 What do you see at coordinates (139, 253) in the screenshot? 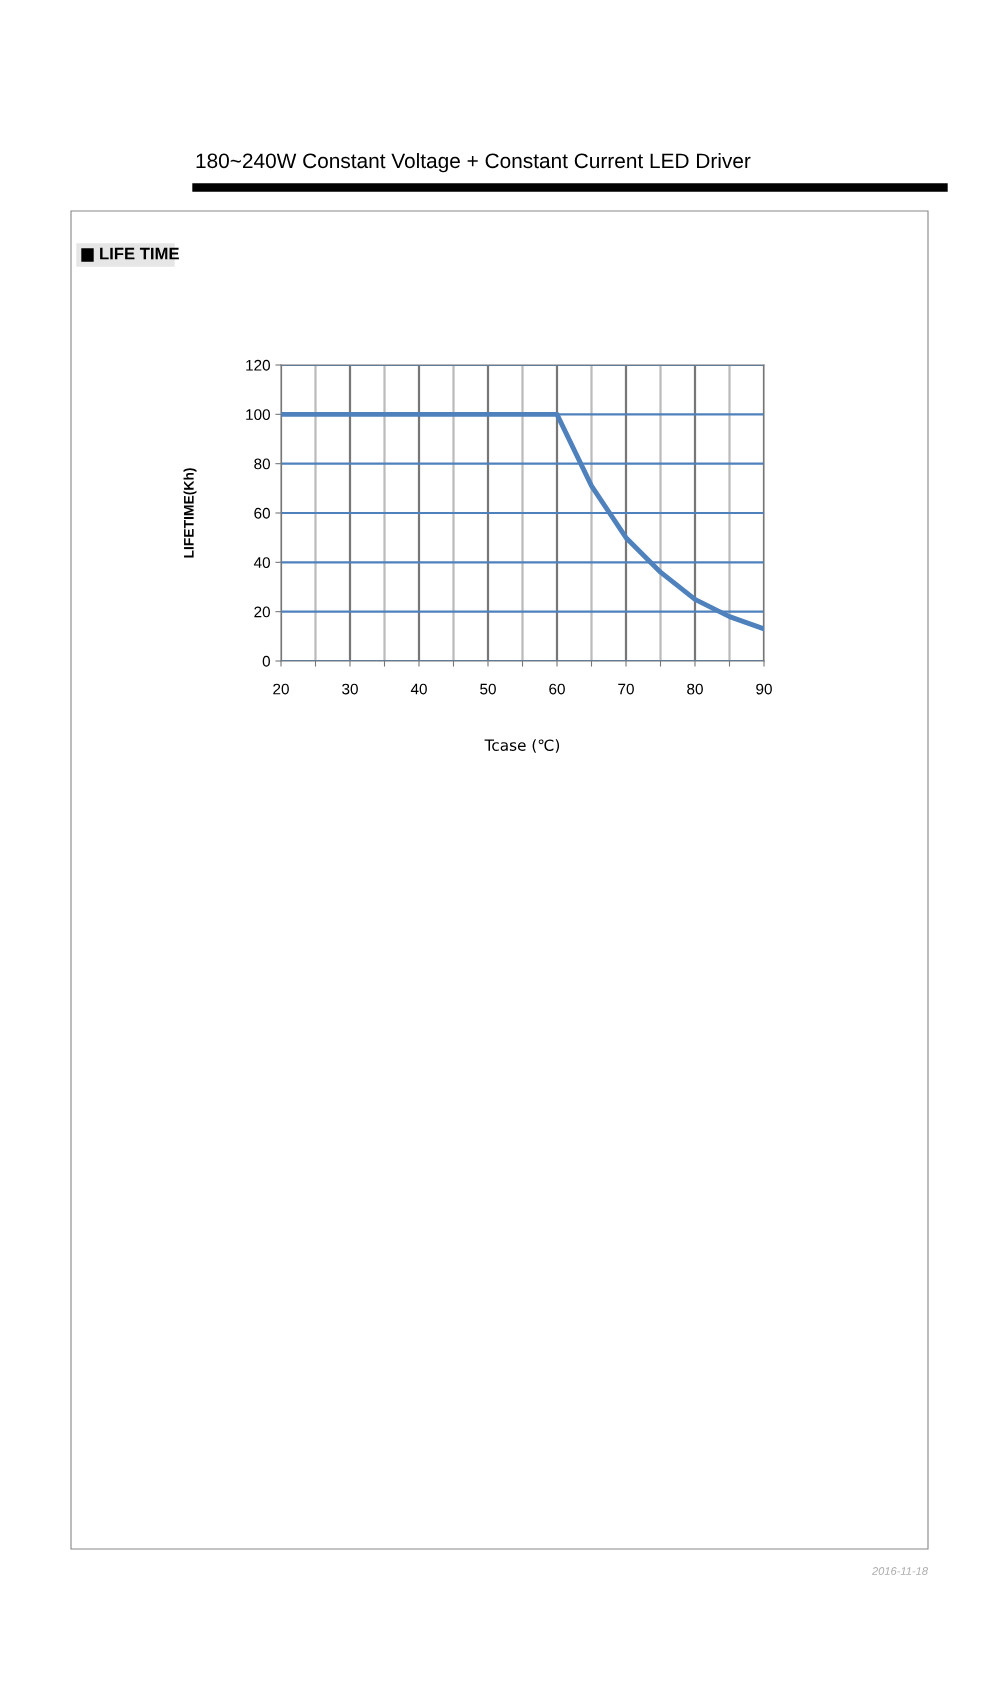
I see `text: LIFE TIME` at bounding box center [139, 253].